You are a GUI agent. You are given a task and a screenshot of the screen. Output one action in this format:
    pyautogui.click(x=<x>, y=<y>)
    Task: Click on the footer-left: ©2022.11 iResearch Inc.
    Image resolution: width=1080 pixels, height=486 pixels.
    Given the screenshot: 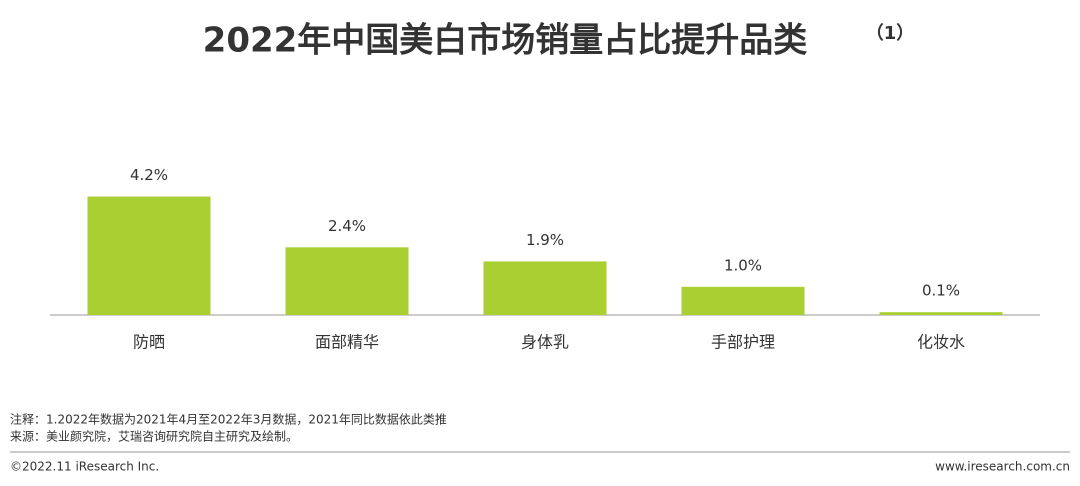 What is the action you would take?
    pyautogui.click(x=84, y=467)
    